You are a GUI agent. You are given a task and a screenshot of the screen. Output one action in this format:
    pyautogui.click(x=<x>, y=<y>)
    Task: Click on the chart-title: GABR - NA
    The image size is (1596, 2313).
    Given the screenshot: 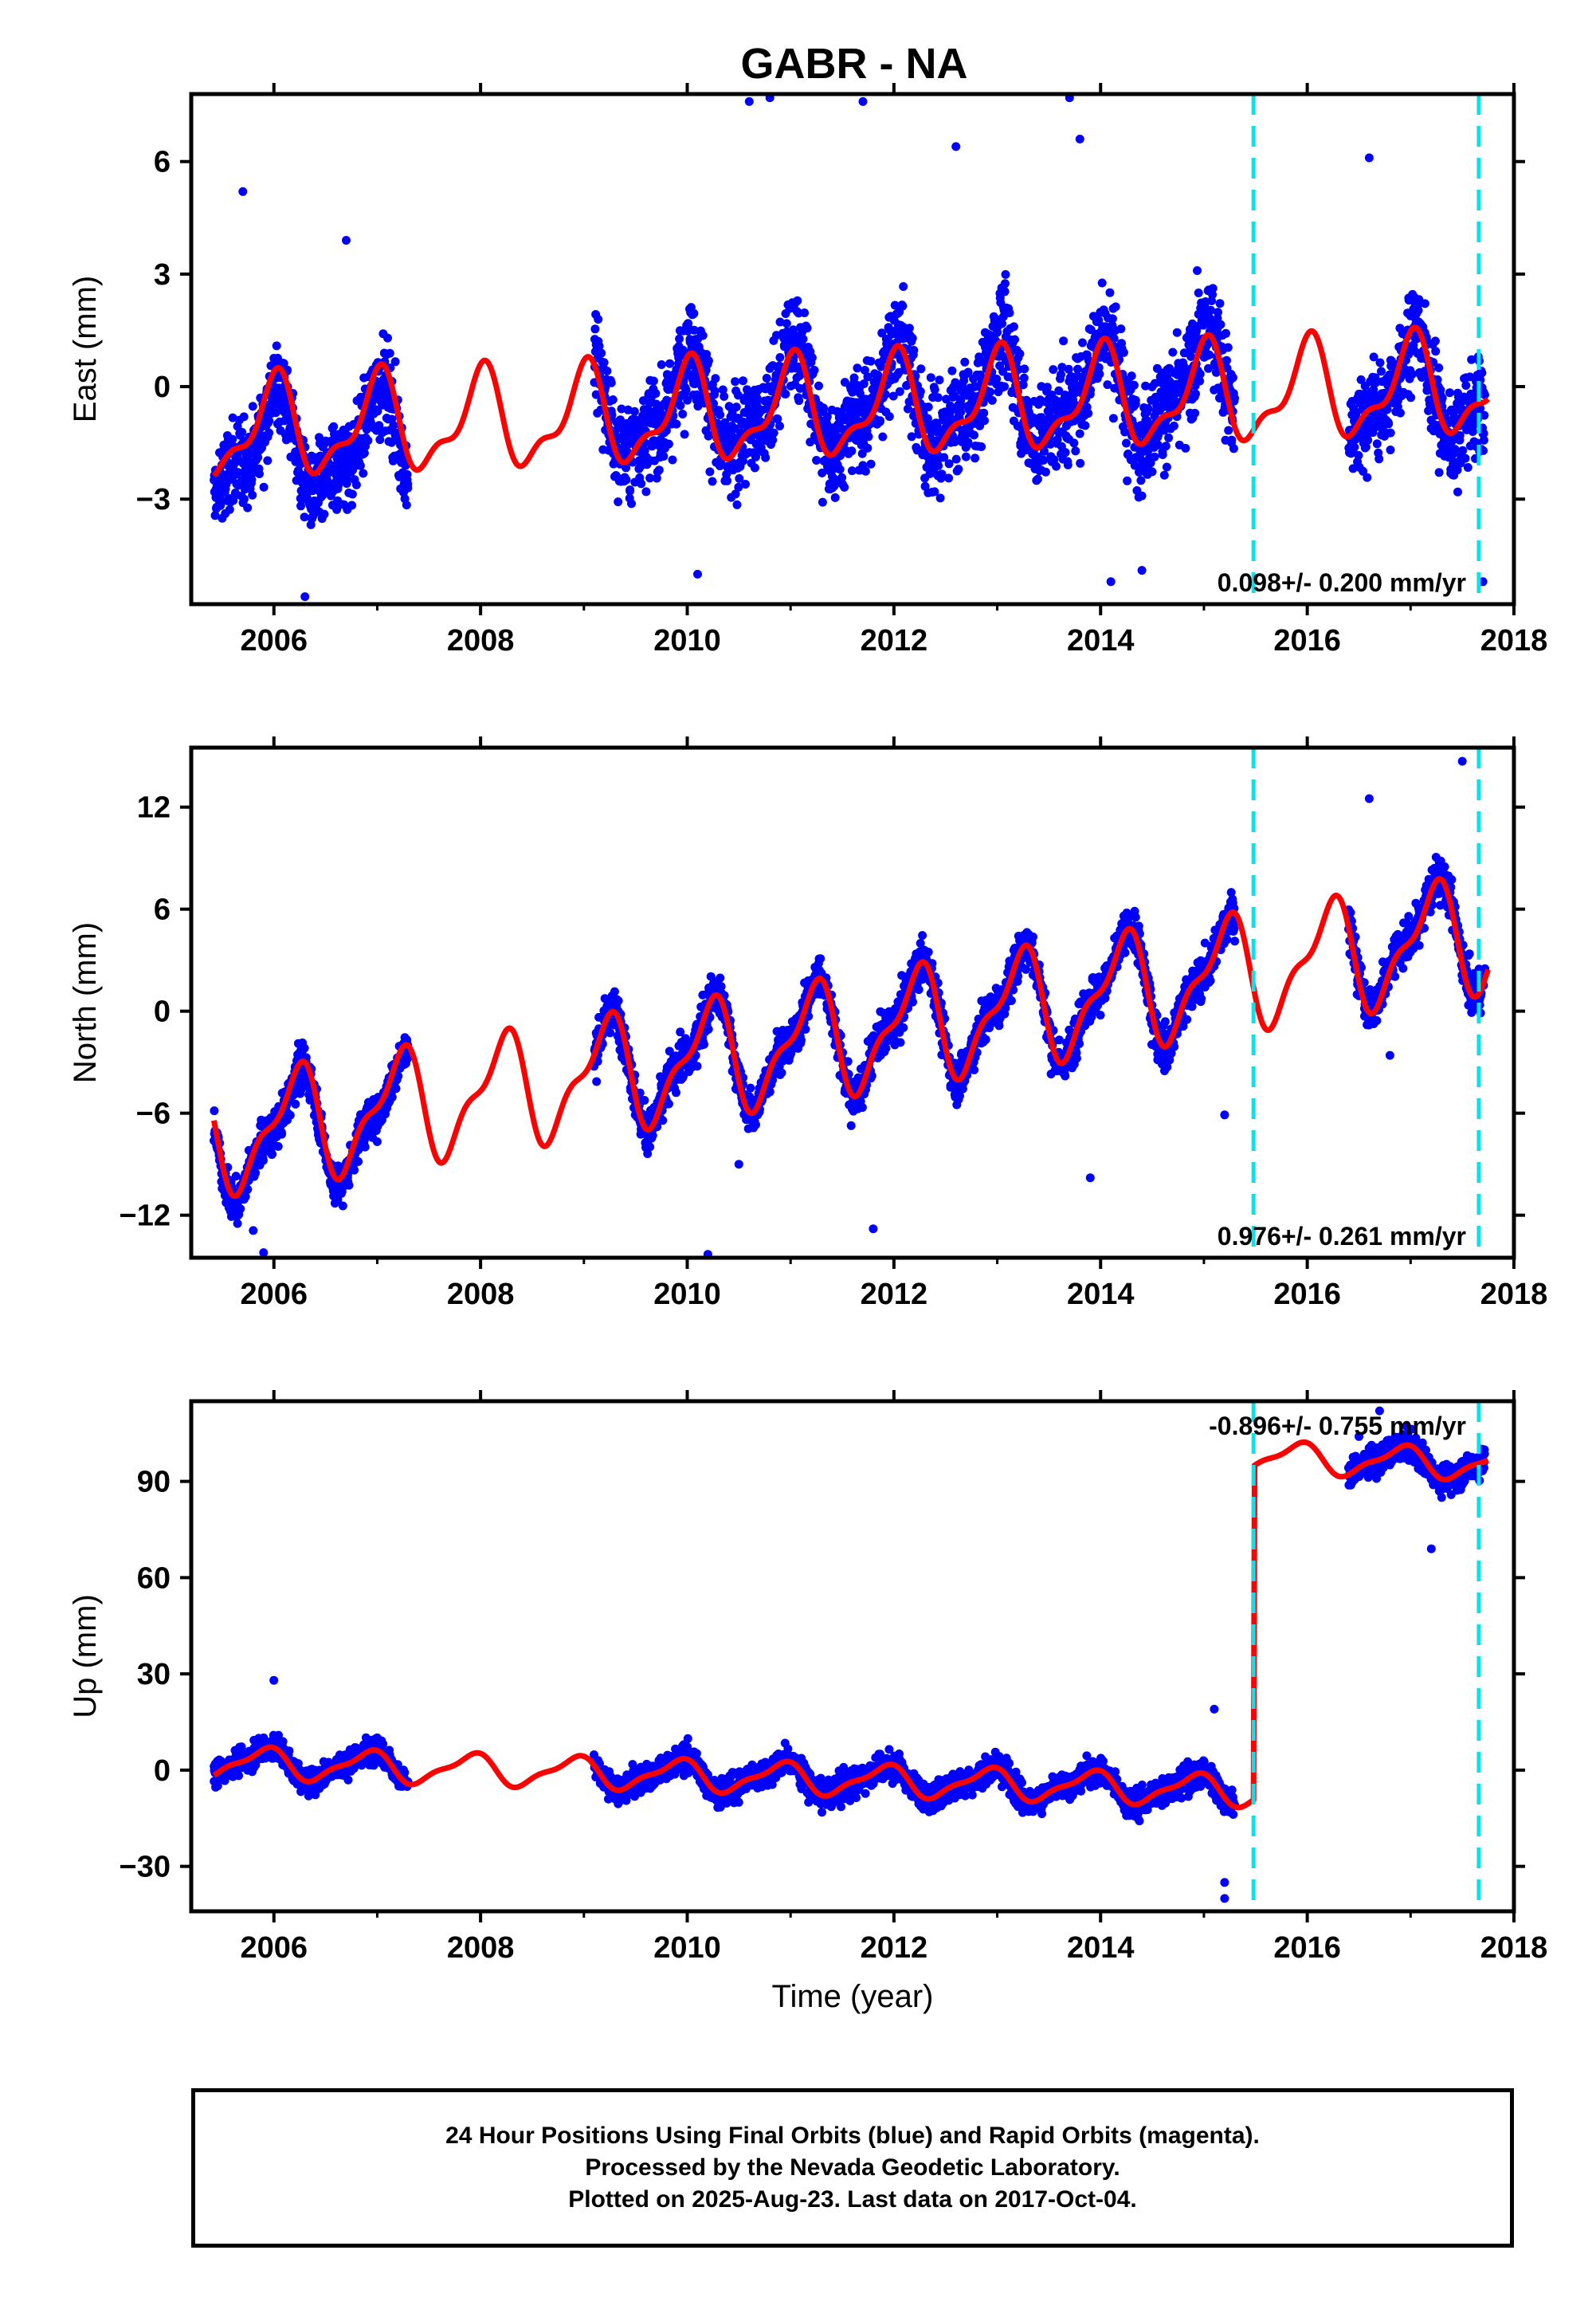 What is the action you would take?
    pyautogui.click(x=855, y=64)
    